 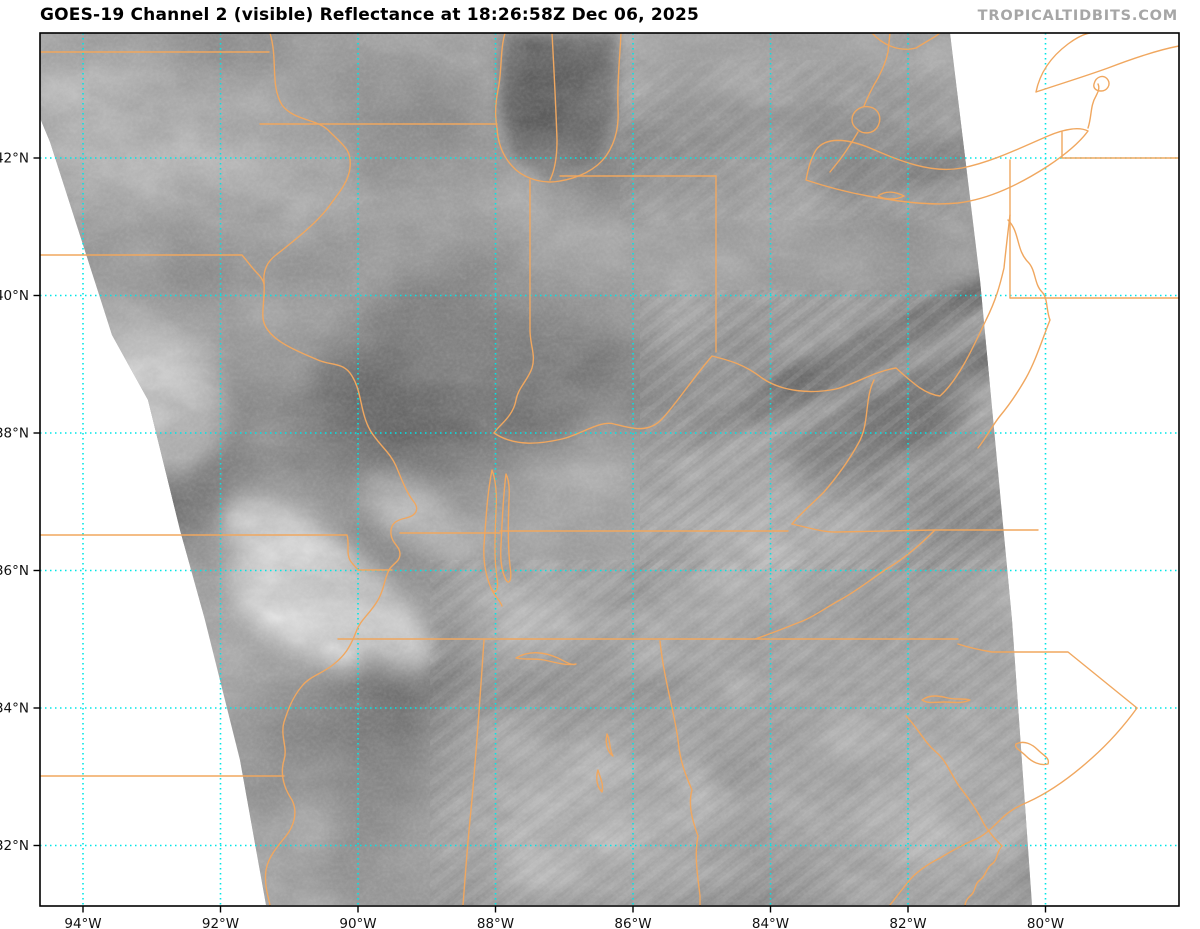 What do you see at coordinates (82, 922) in the screenshot?
I see `lon-tick-label: 94°W` at bounding box center [82, 922].